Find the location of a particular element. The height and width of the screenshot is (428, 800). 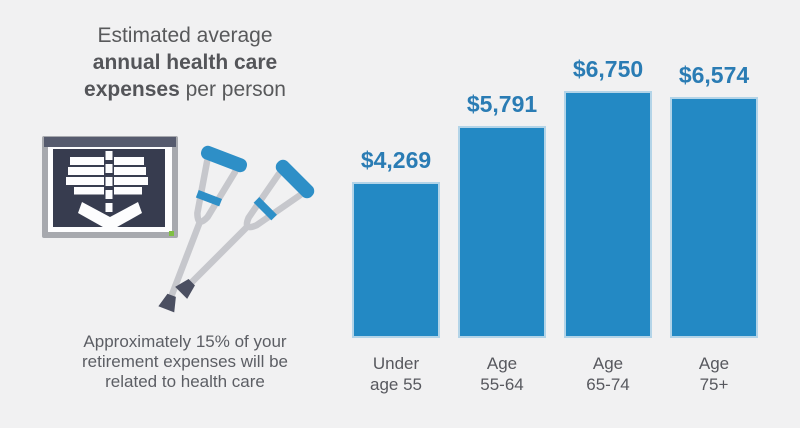

category-label: Age 65-74 is located at coordinates (608, 374).